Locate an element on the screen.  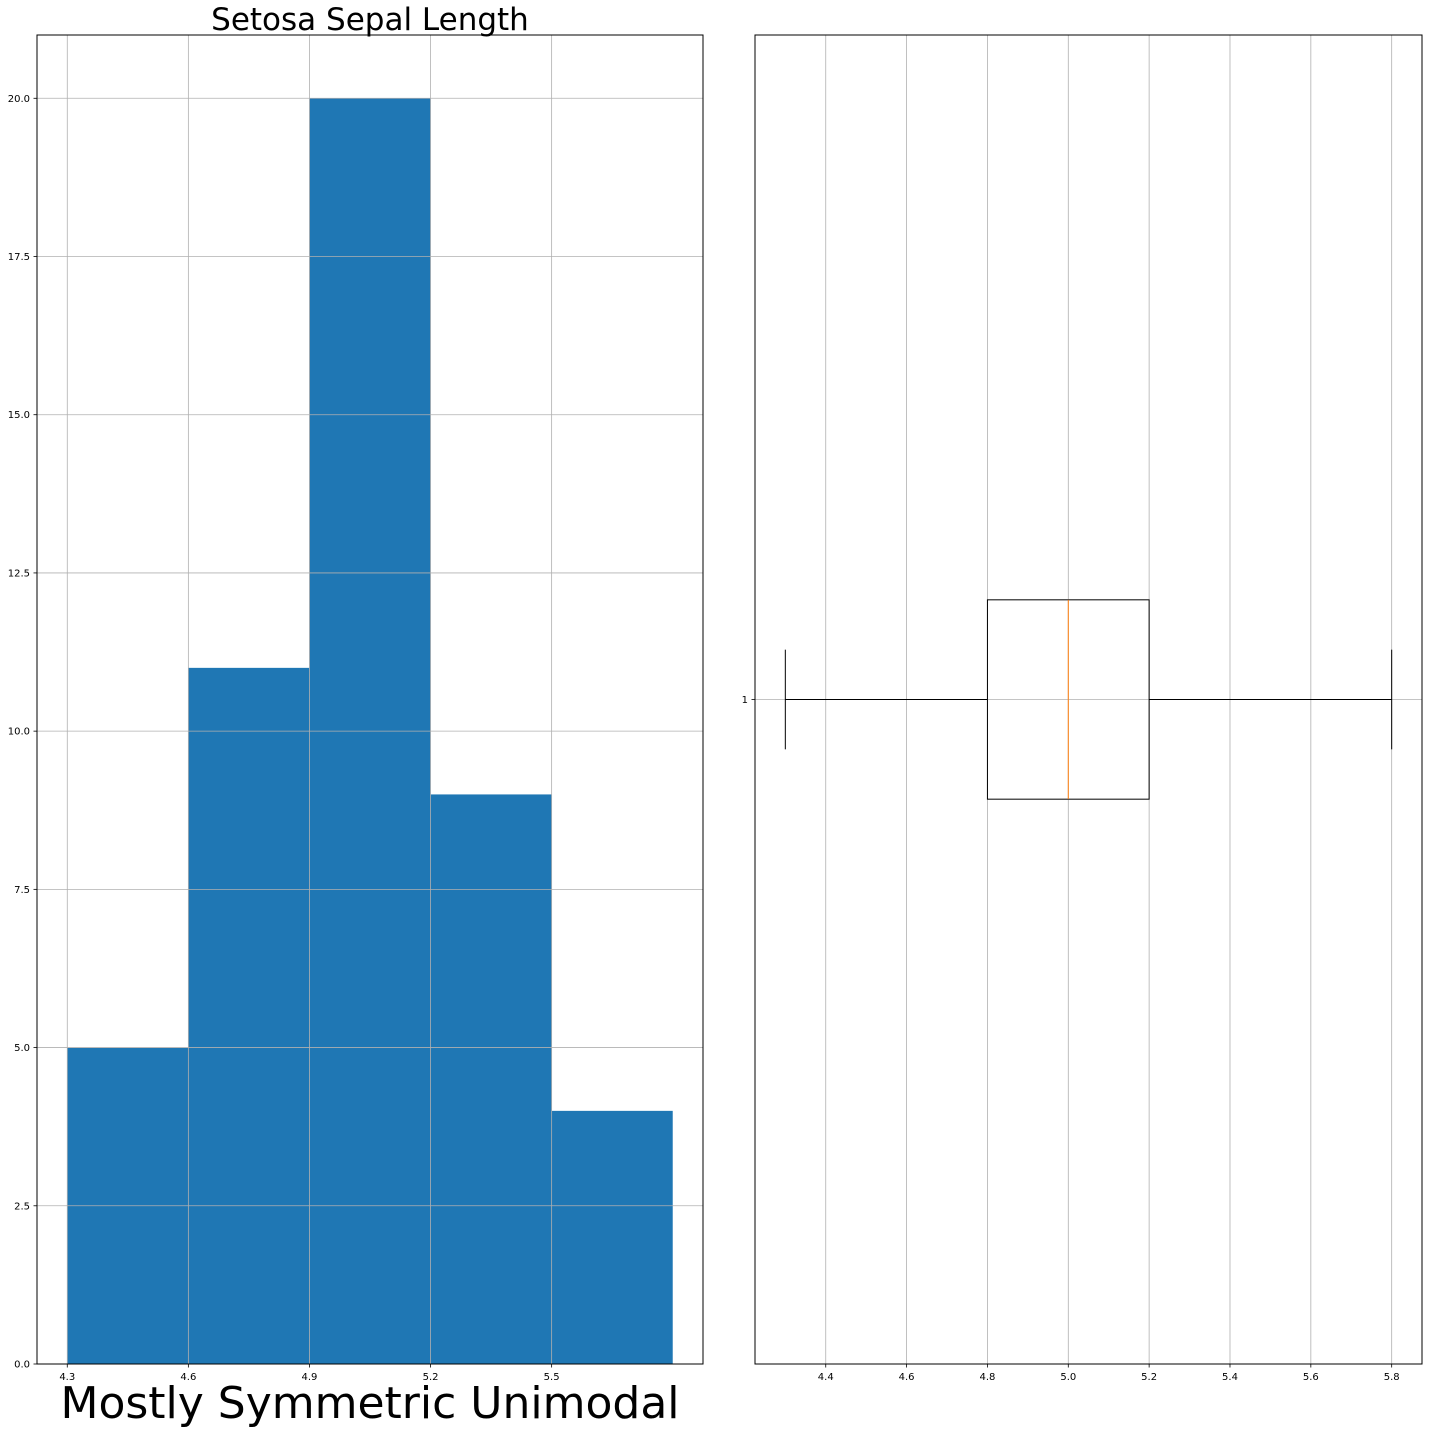
boxplot-x-tick-label: 5.4 is located at coordinates (1230, 1377).